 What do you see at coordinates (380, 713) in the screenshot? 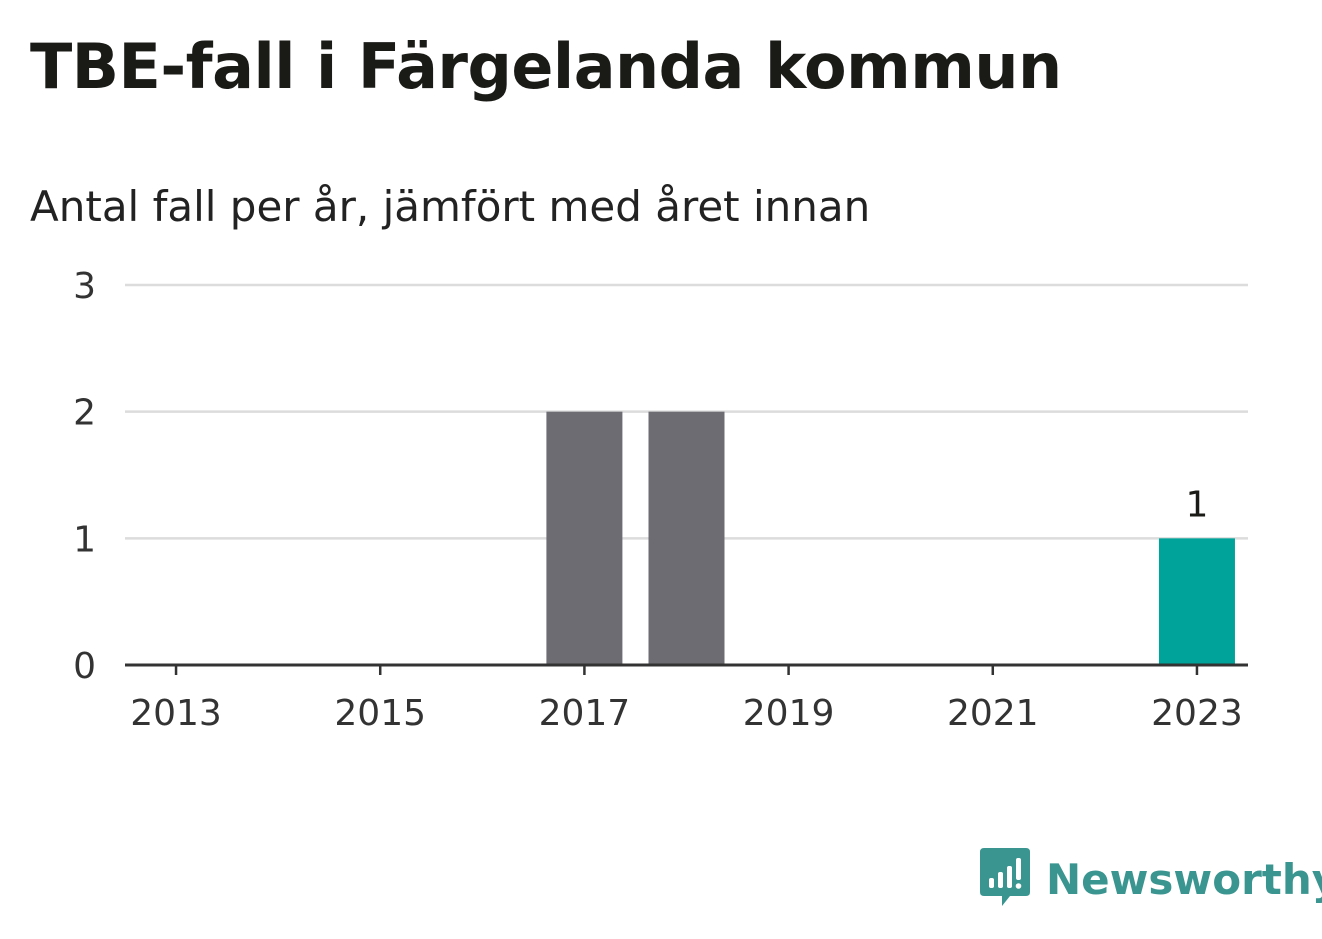
I see `x-tick-label: 2015` at bounding box center [380, 713].